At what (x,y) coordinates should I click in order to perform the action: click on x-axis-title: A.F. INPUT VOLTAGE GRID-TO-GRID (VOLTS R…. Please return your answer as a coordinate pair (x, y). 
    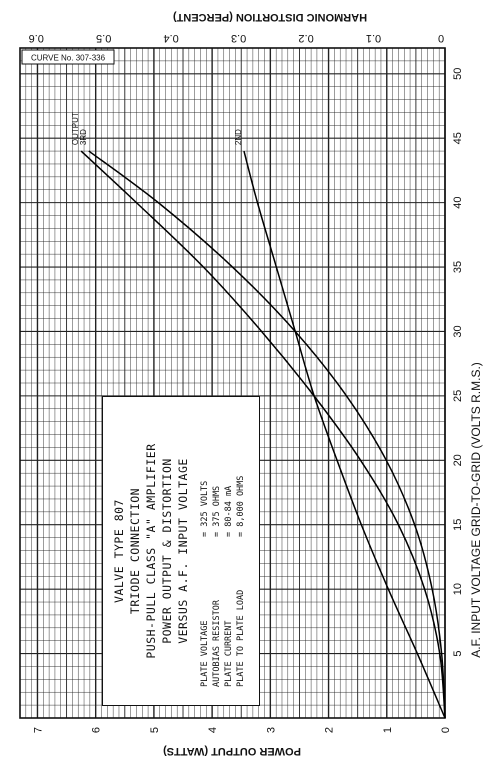
    Looking at the image, I should click on (476, 510).